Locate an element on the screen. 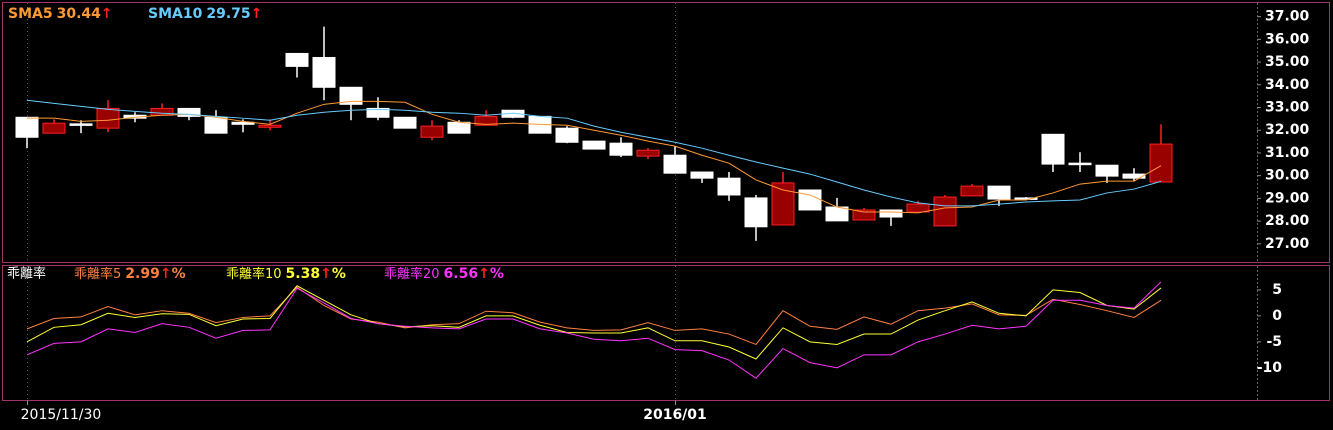 The width and height of the screenshot is (1333, 430). legend-value: 30.44 is located at coordinates (79, 14).